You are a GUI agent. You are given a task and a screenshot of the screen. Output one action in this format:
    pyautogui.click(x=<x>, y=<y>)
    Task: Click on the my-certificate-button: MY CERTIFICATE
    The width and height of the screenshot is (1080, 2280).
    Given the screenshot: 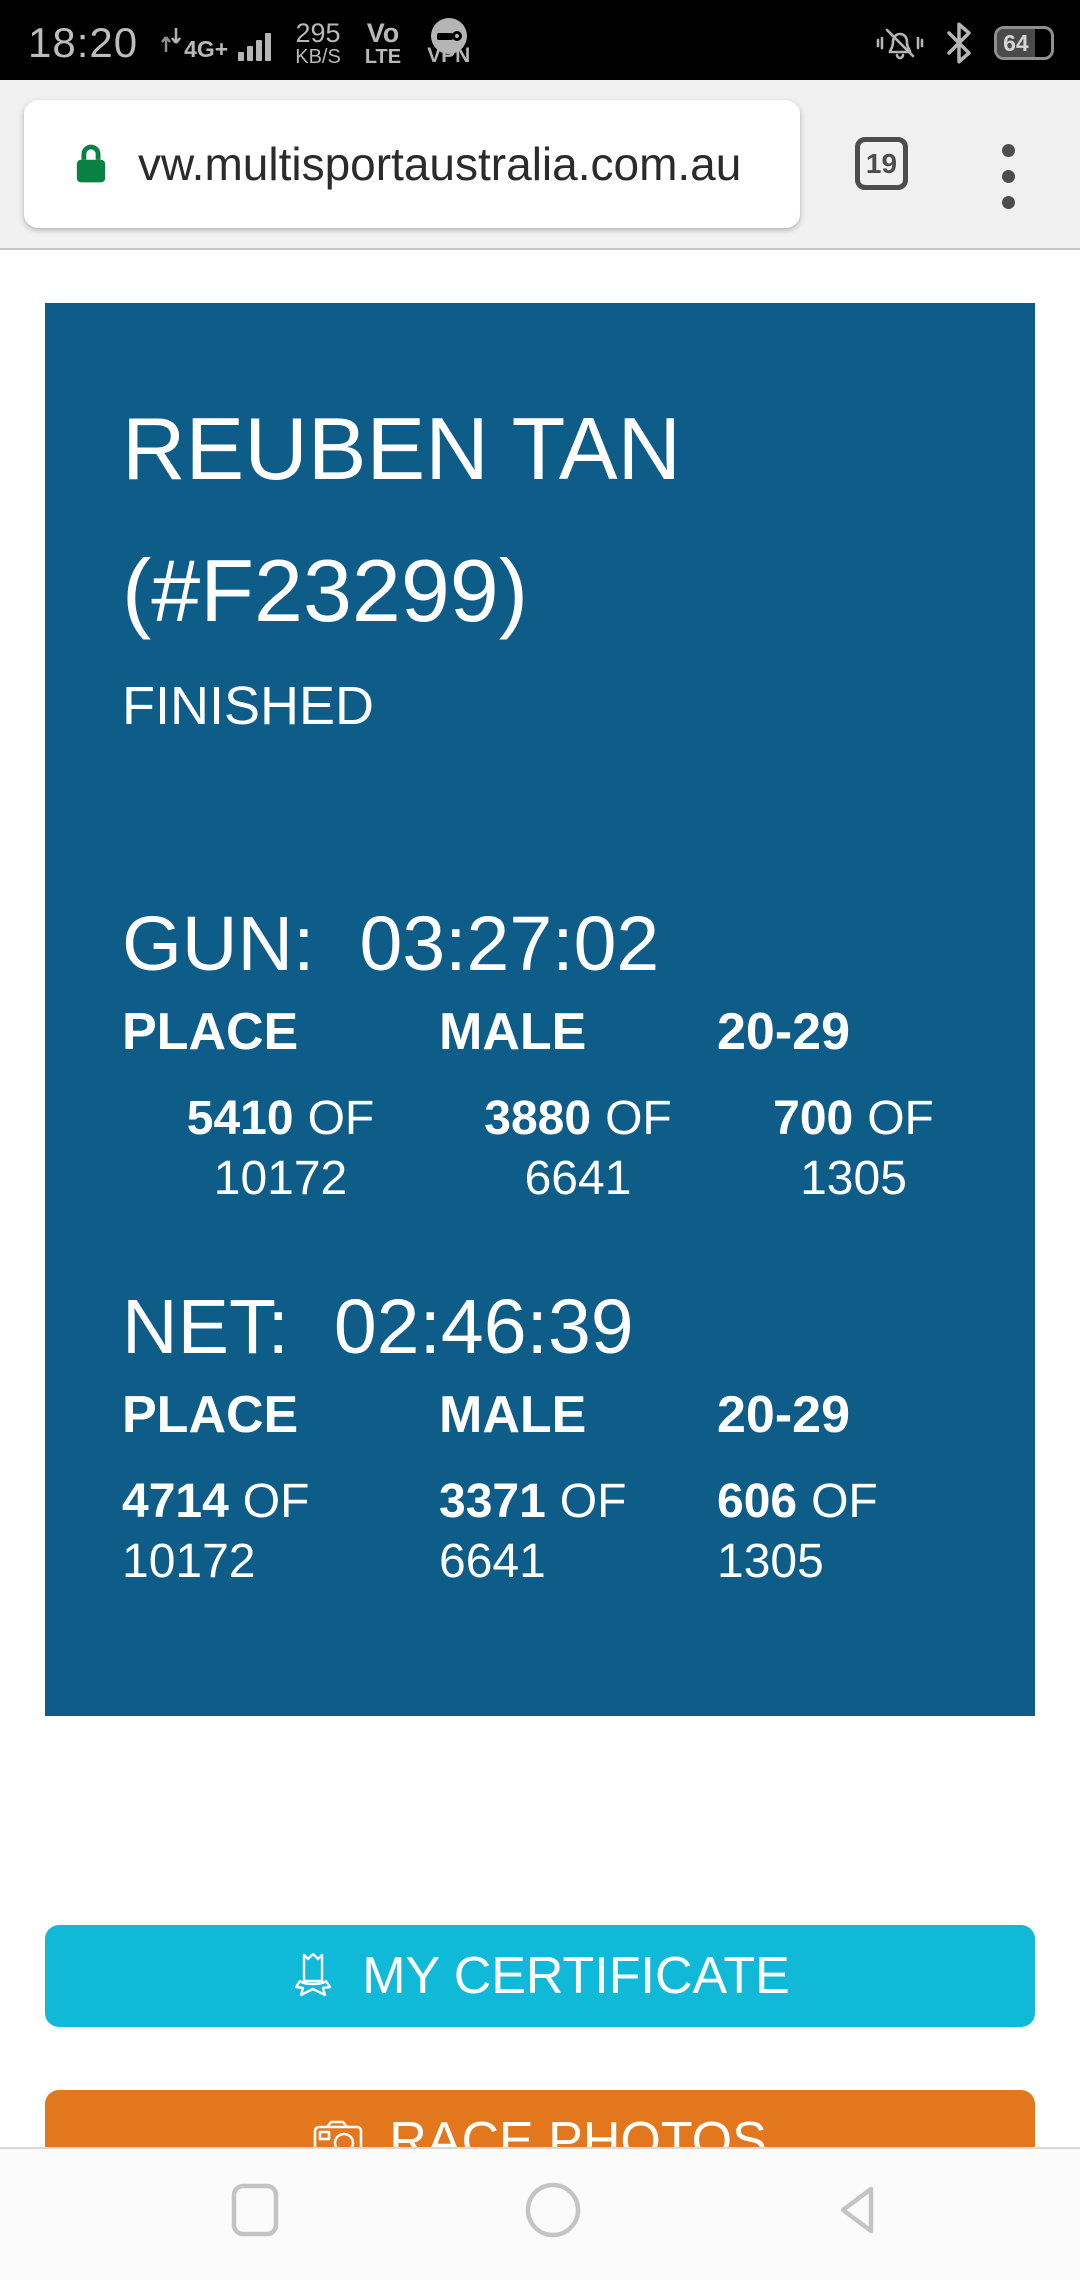 What is the action you would take?
    pyautogui.click(x=540, y=1976)
    